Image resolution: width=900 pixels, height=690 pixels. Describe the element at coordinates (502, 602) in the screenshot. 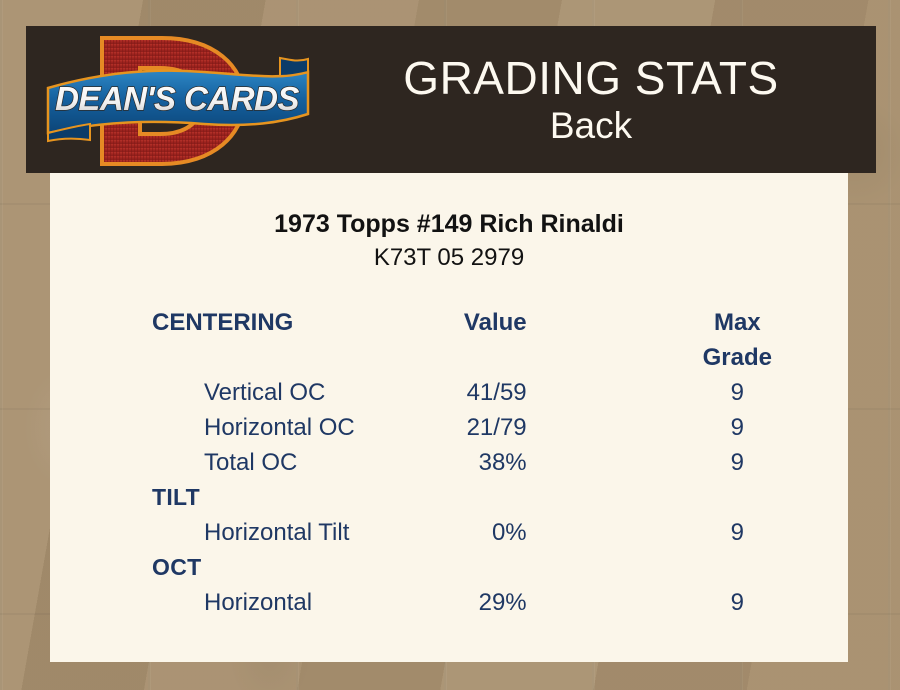

I see `stat-value: 29%` at that location.